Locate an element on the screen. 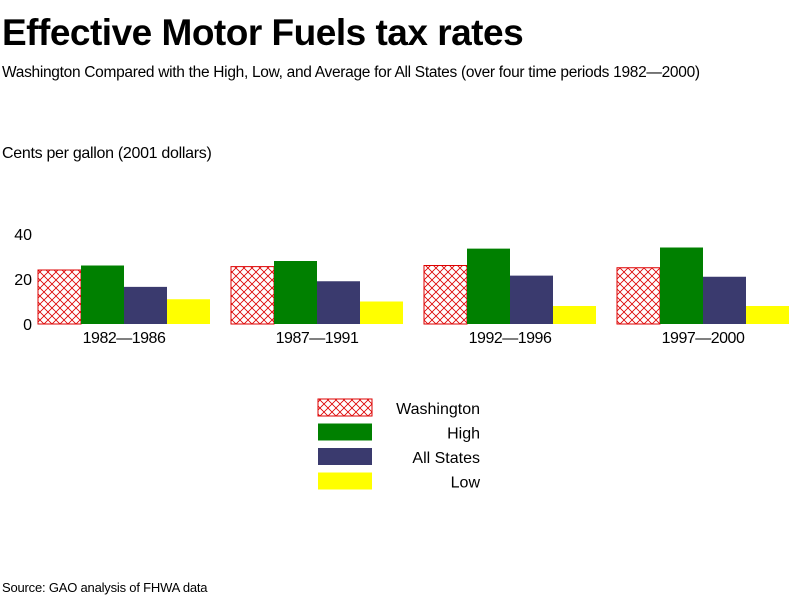 This screenshot has width=800, height=600. legend: Washington High All States Low is located at coordinates (399, 445).